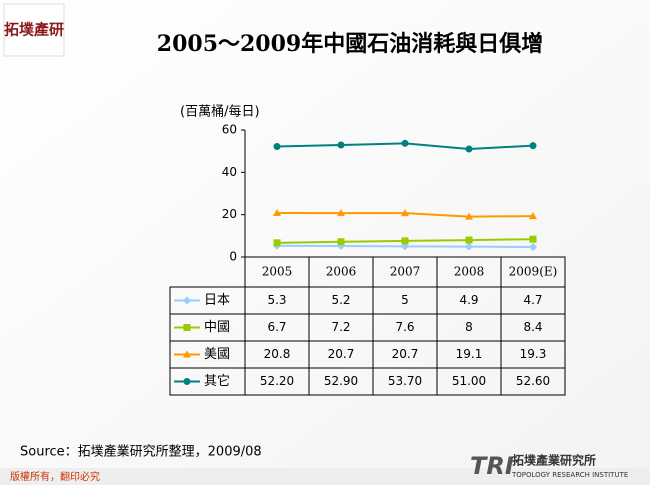  Describe the element at coordinates (341, 381) in the screenshot. I see `table-value: 52.90` at that location.